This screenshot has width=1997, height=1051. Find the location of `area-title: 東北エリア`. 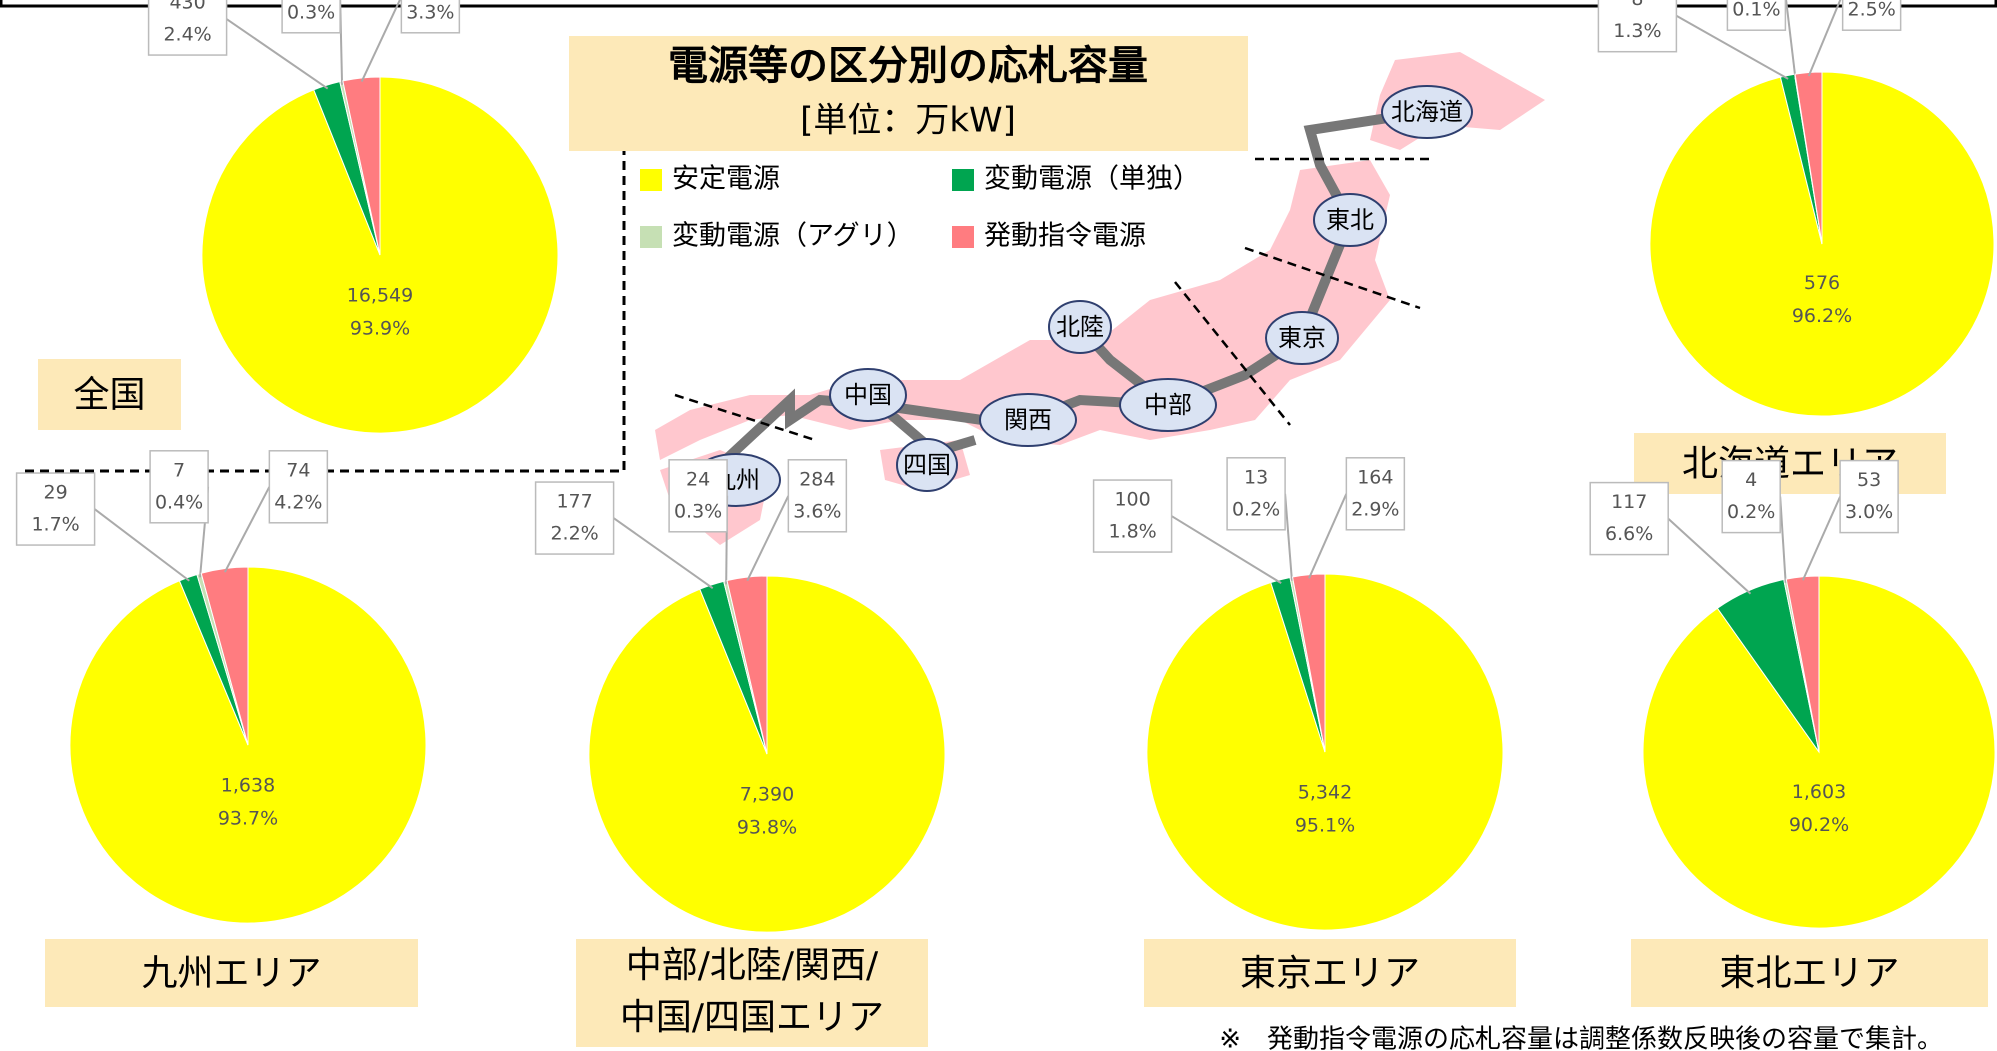

area-title: 東北エリア is located at coordinates (1809, 973).